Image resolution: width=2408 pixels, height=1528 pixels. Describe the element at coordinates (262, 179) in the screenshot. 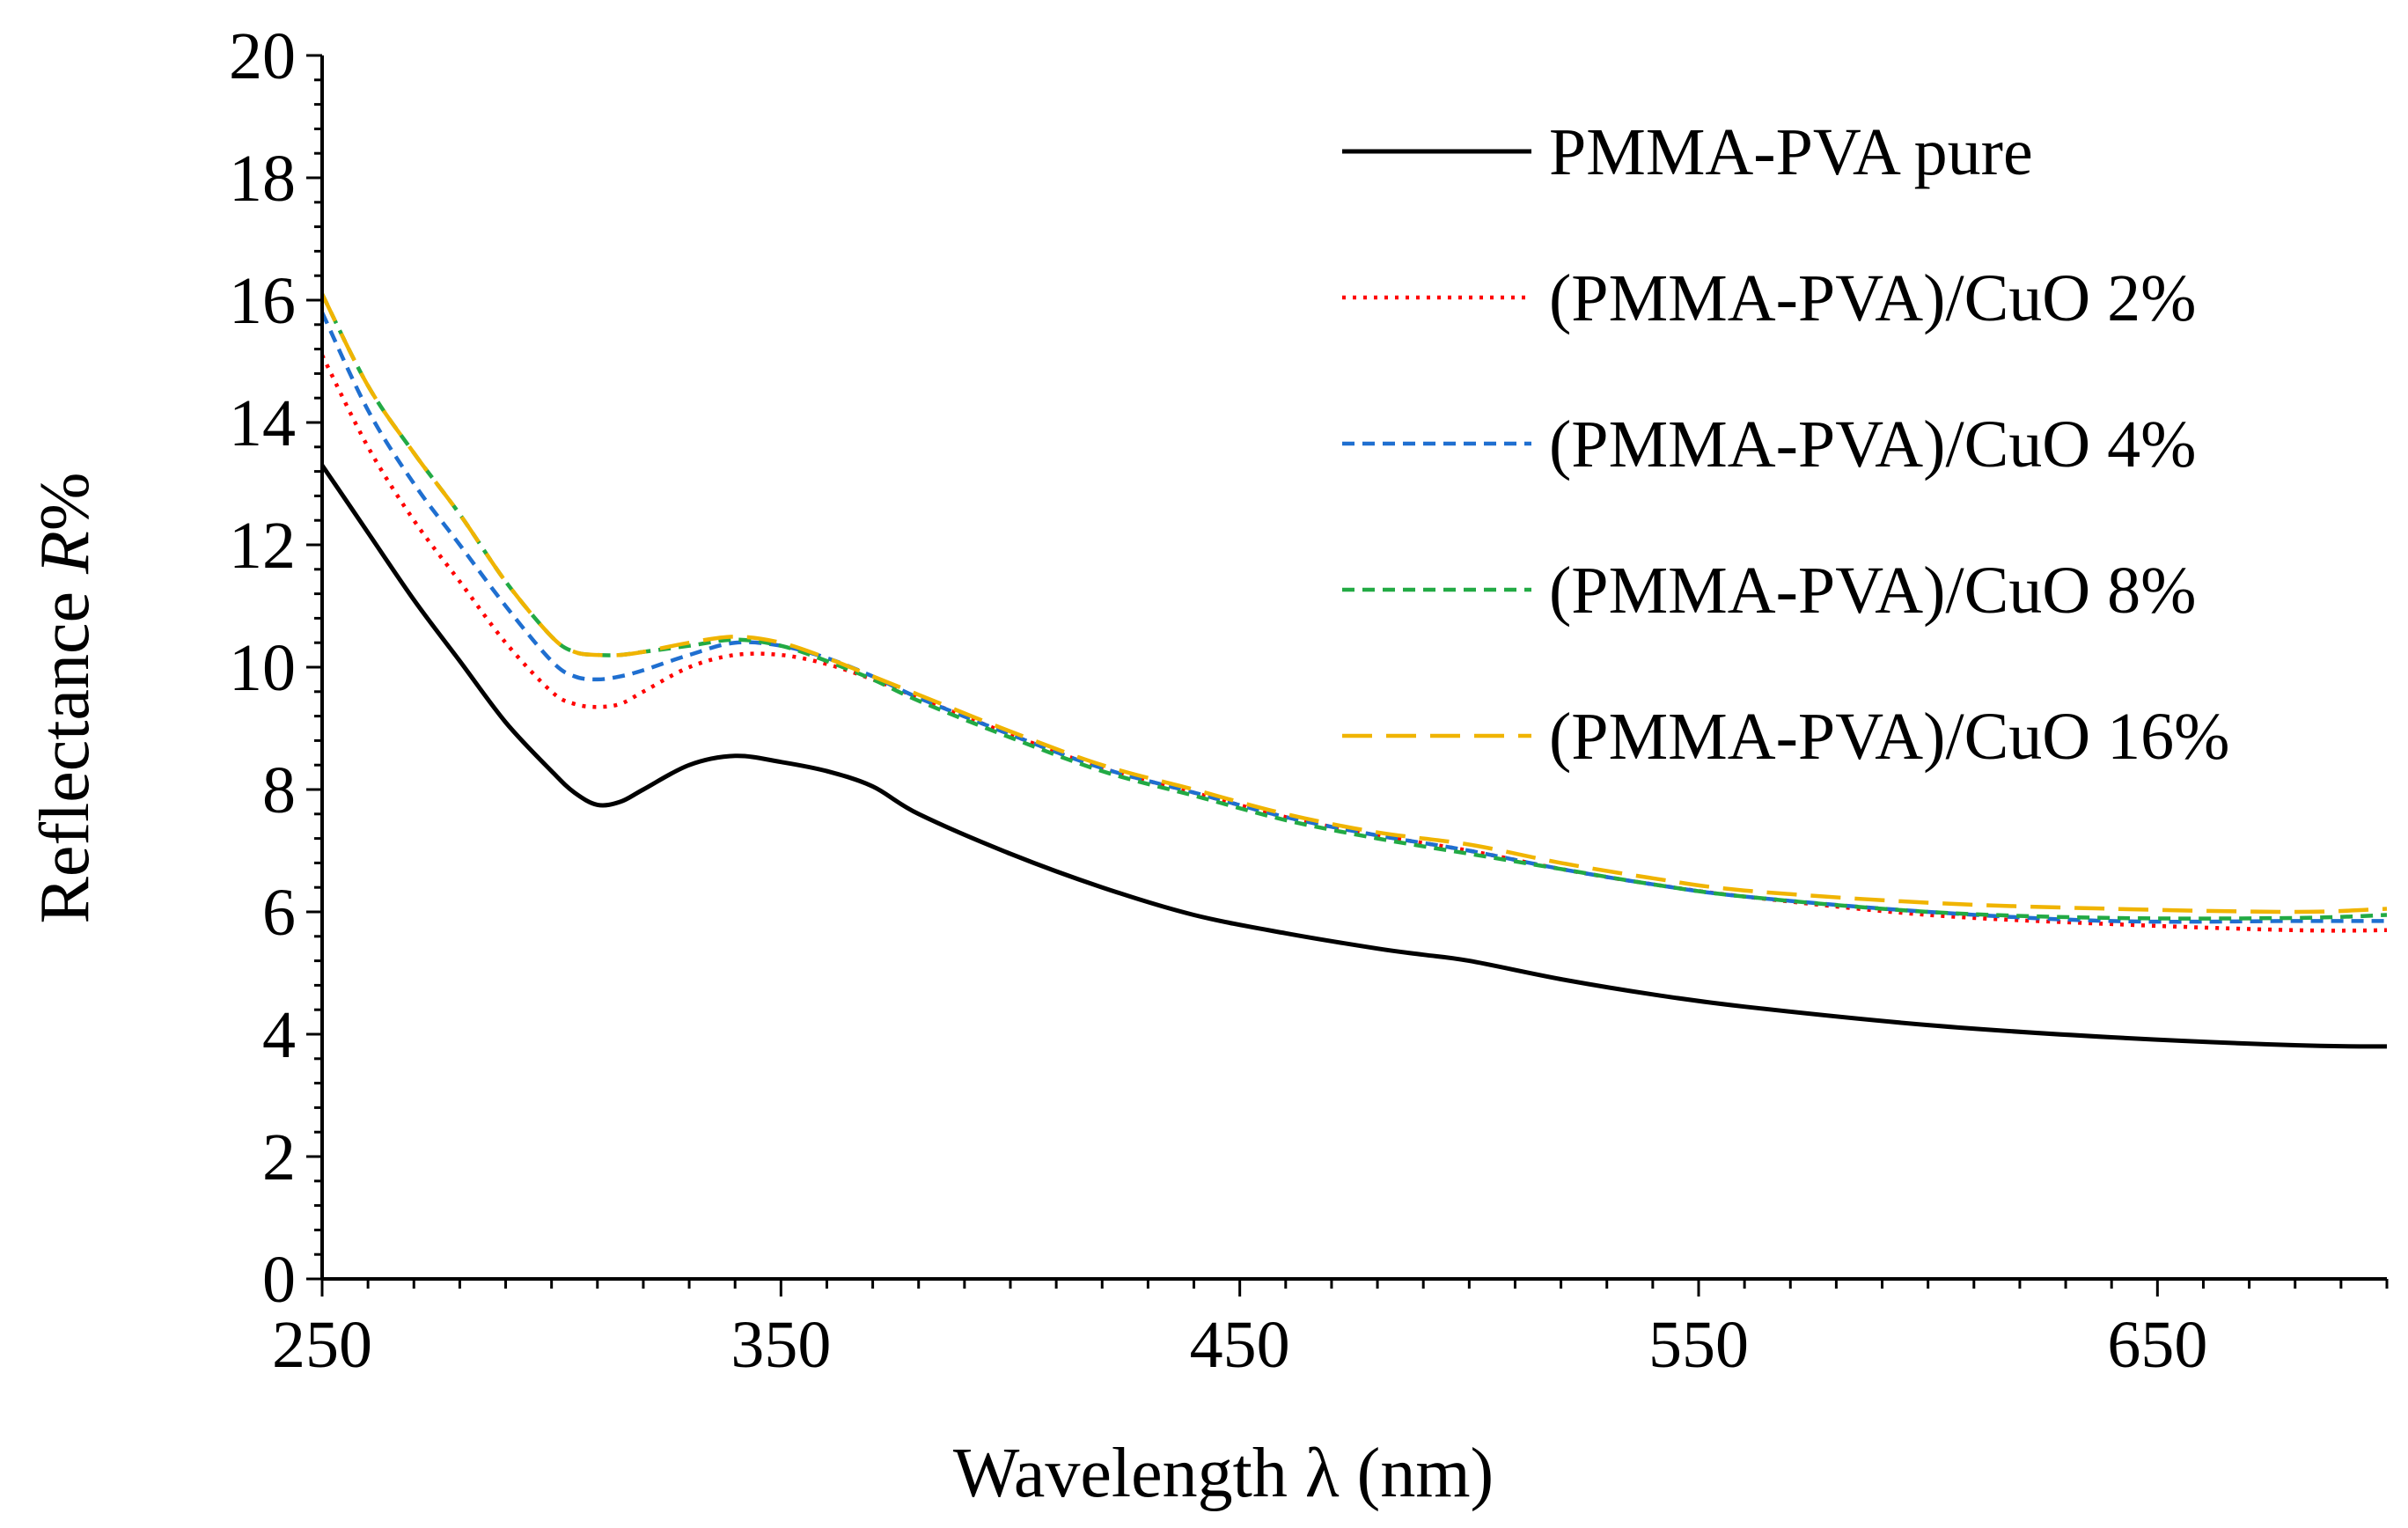

I see `y-tick-label: 18` at that location.